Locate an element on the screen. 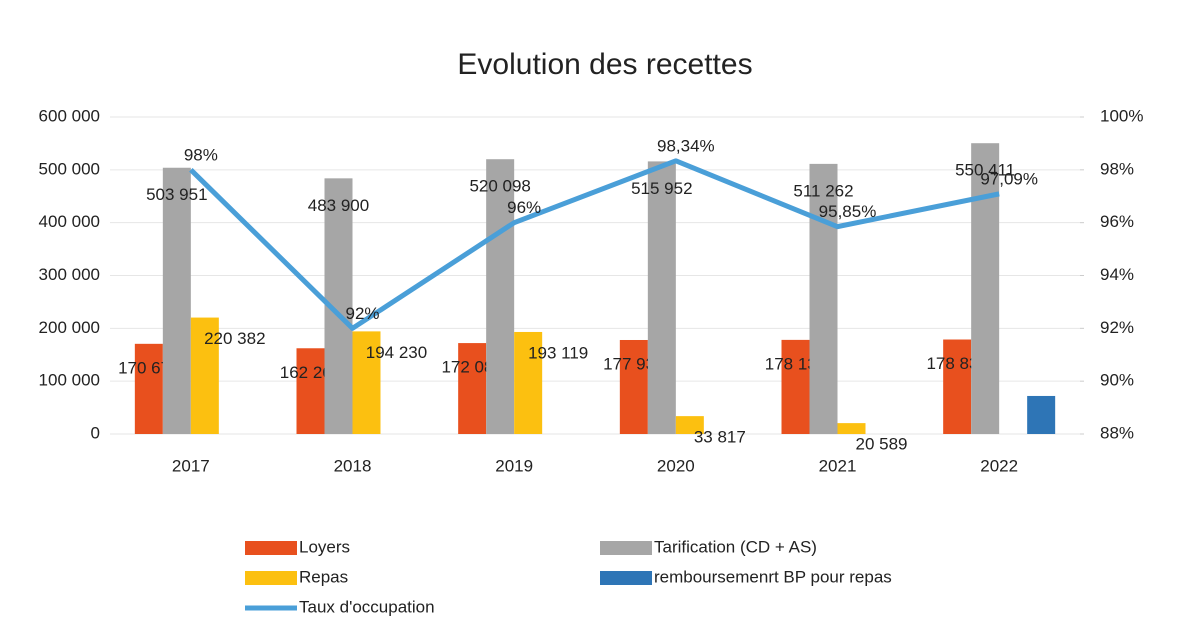 This screenshot has height=639, width=1184. x-tick-label: 2020 is located at coordinates (676, 465).